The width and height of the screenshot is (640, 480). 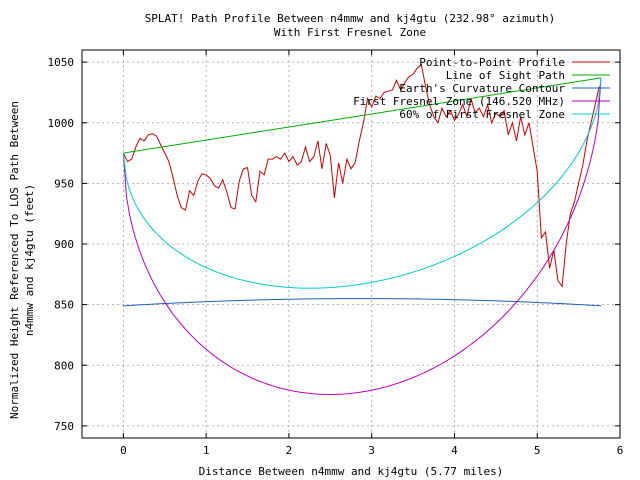 I want to click on y-tick-label: 1050, so click(x=61, y=62).